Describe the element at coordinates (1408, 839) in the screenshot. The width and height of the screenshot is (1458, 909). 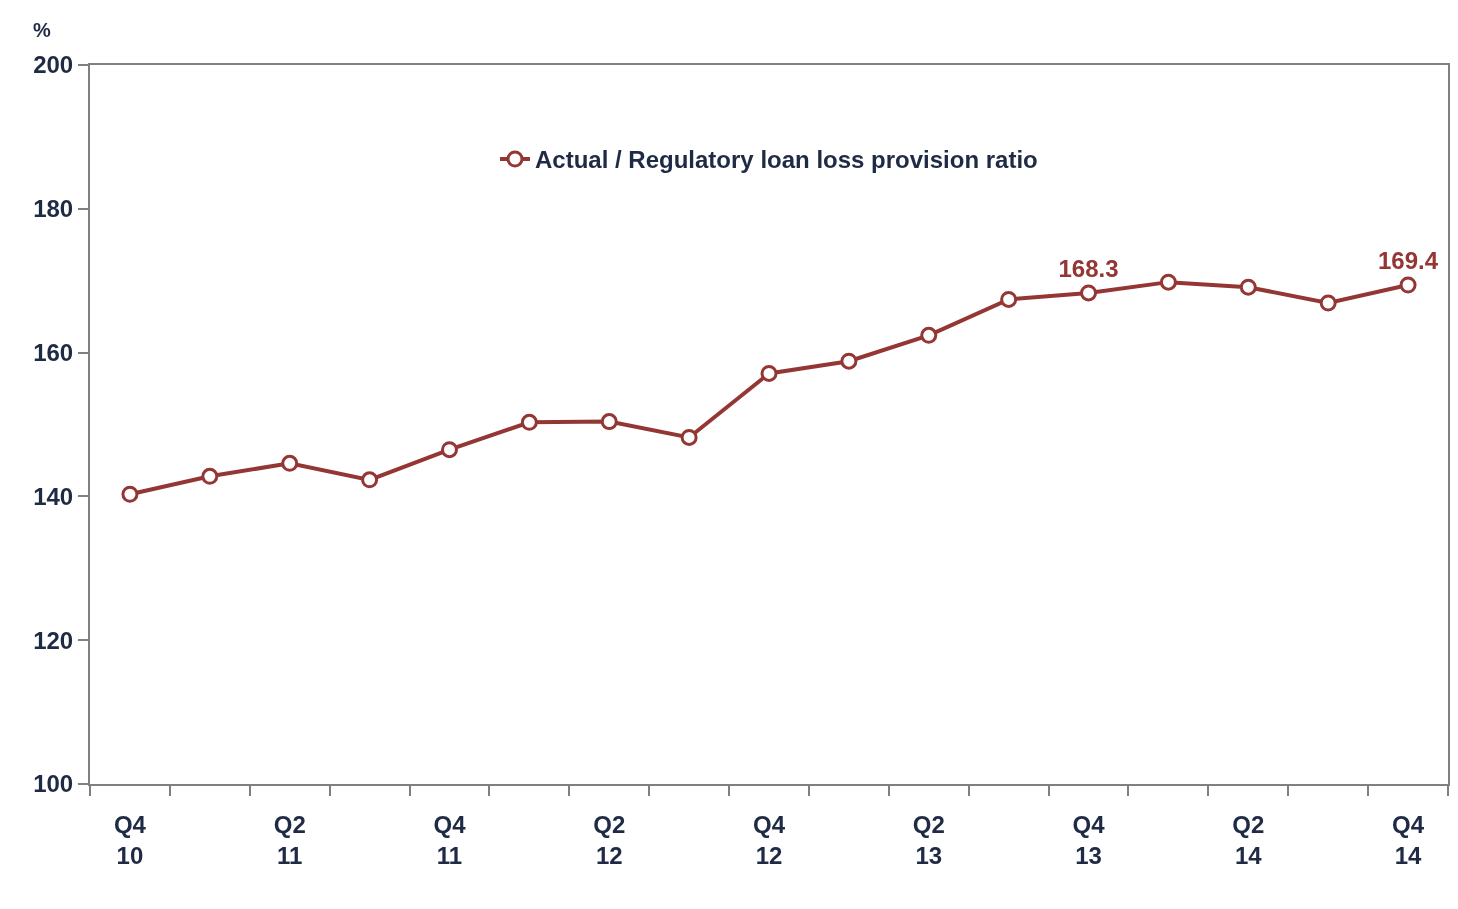
I see `x-tick-label: Q4 14` at that location.